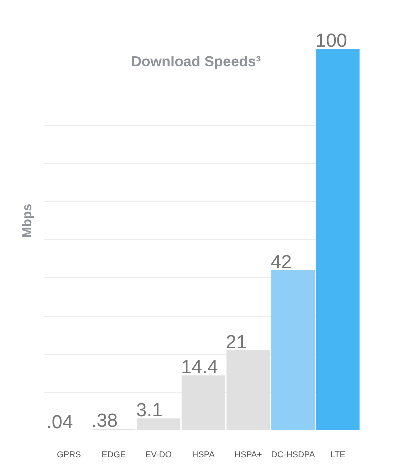  Describe the element at coordinates (196, 62) in the screenshot. I see `chart-title: Download Speeds³` at that location.